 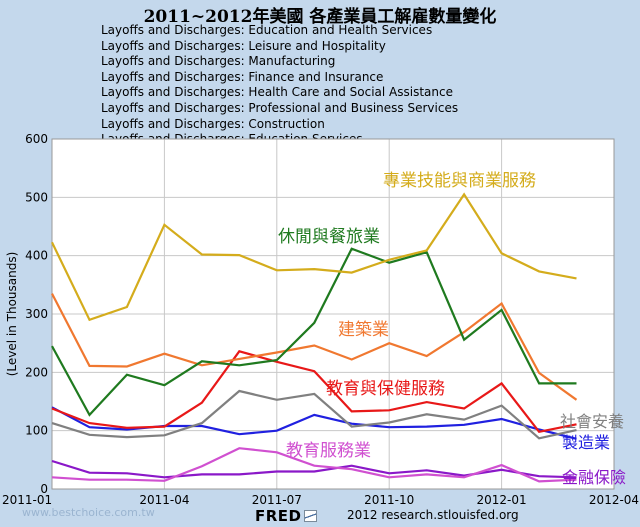 I want to click on series-label: 休閒與餐旅業, so click(x=329, y=237).